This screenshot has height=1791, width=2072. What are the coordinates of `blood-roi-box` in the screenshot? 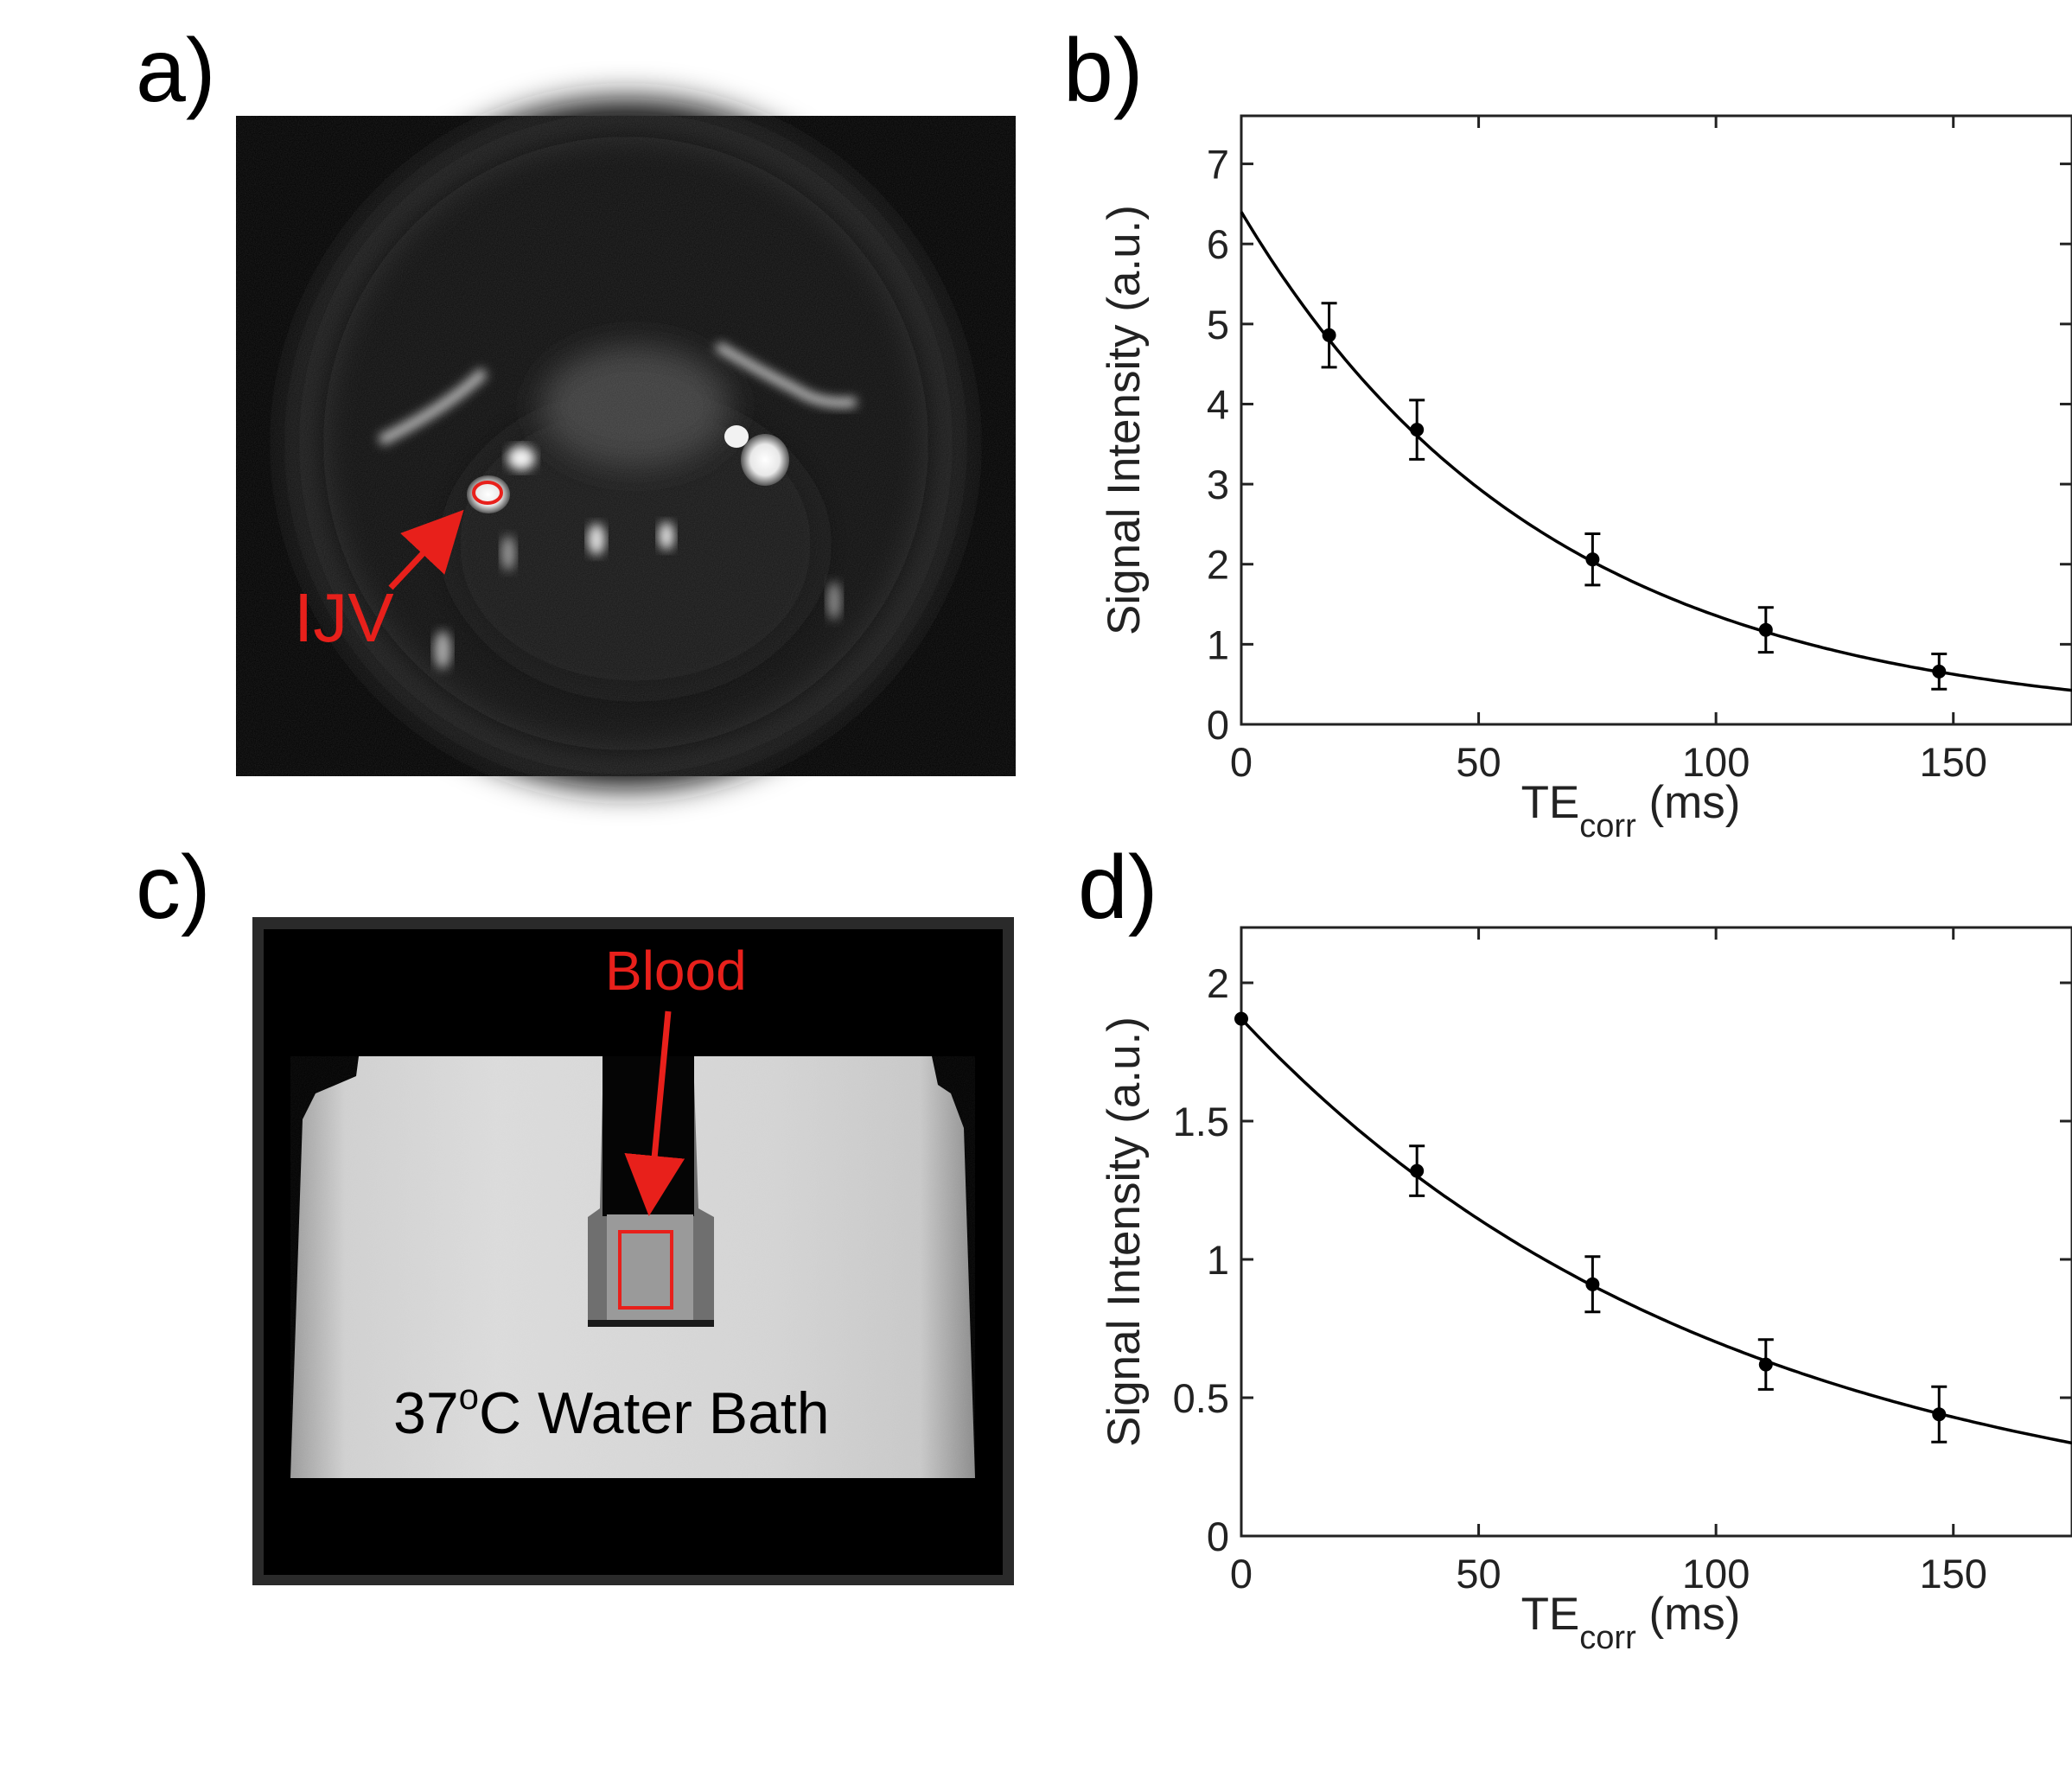 It's located at (645, 1270).